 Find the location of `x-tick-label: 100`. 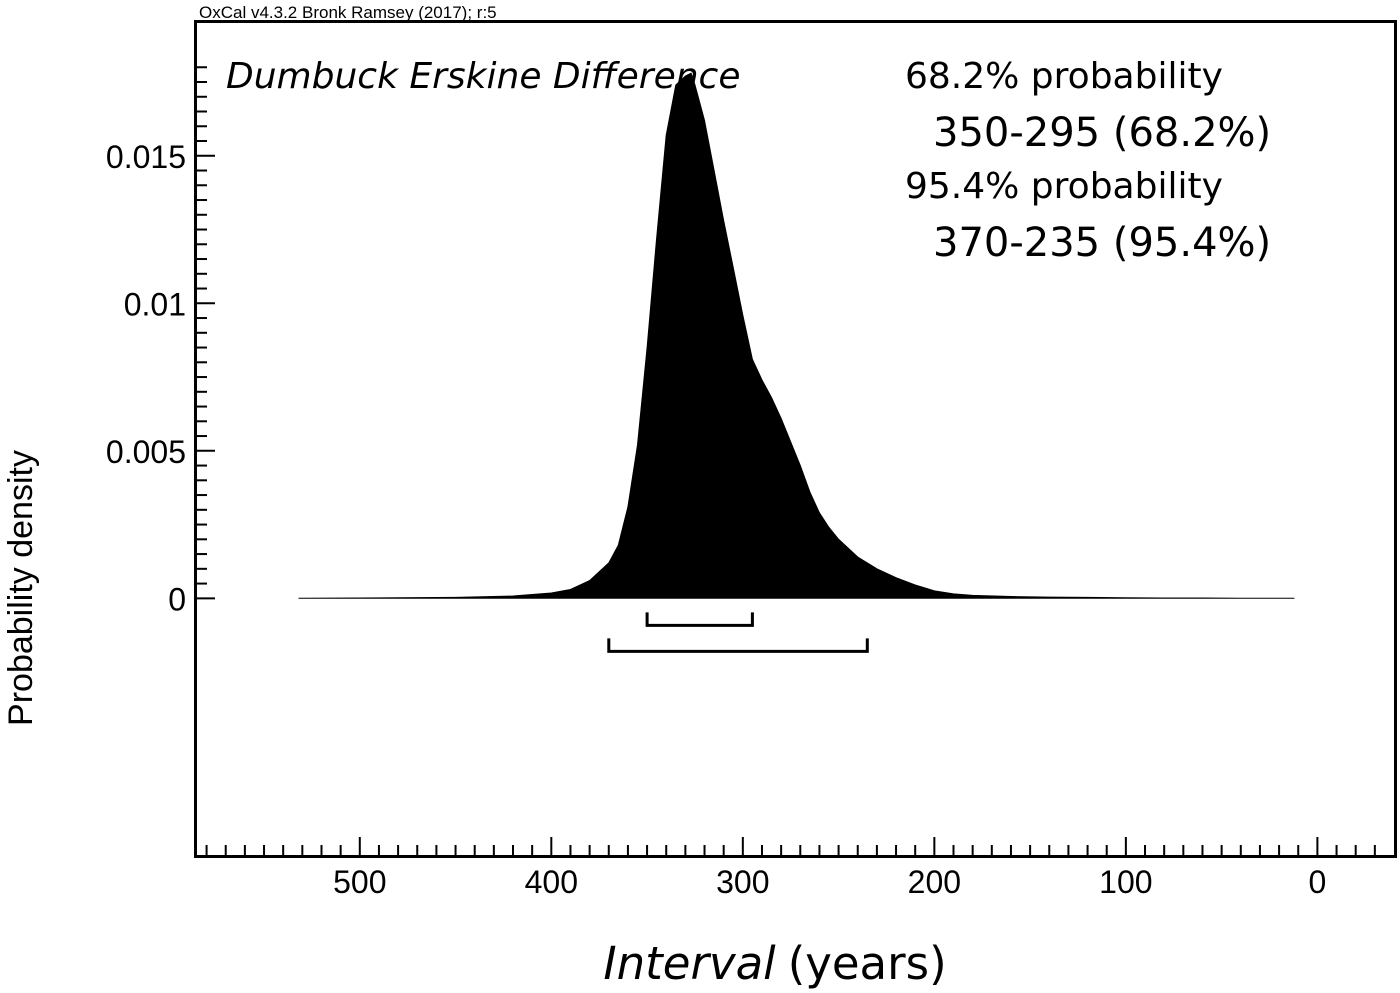

x-tick-label: 100 is located at coordinates (1125, 882).